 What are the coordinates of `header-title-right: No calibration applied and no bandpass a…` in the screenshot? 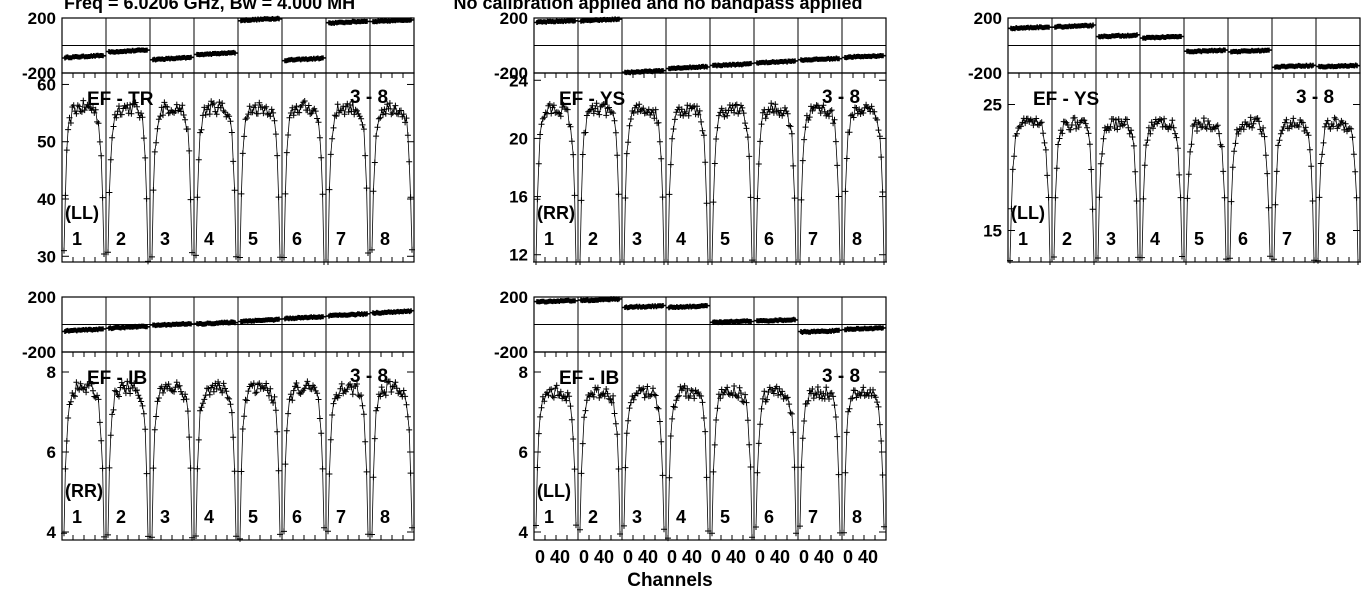 It's located at (657, 6).